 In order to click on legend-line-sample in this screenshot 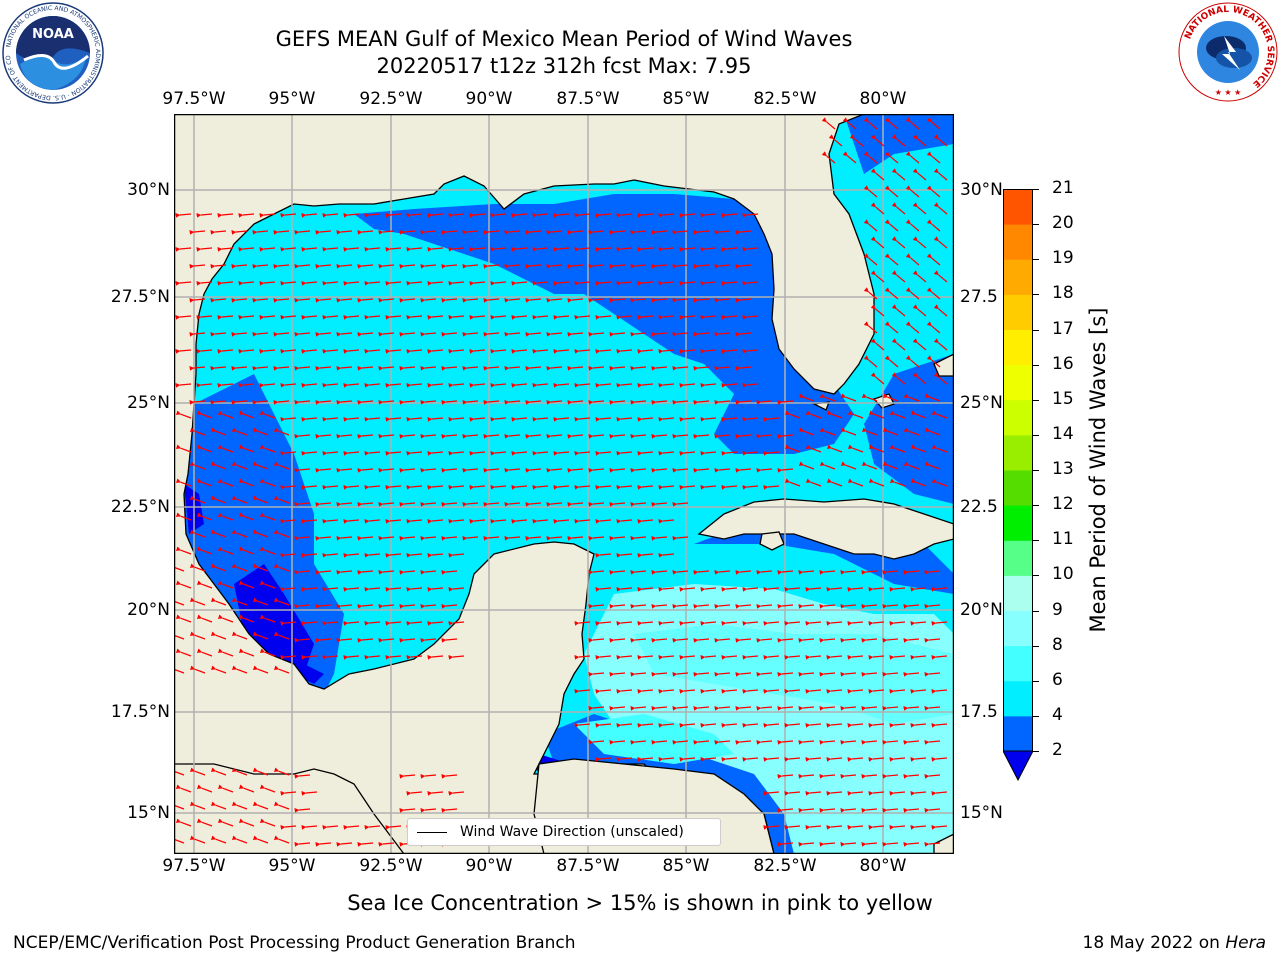, I will do `click(432, 832)`.